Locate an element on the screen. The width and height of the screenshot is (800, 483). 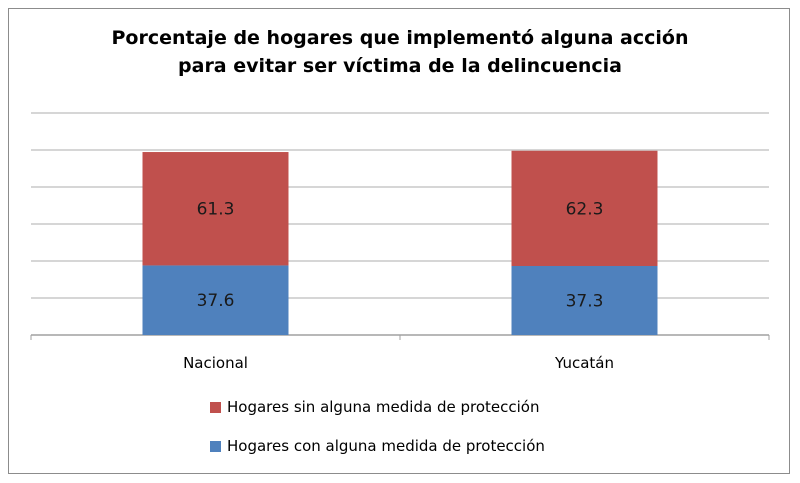
legend-swatch-con is located at coordinates (215, 446).